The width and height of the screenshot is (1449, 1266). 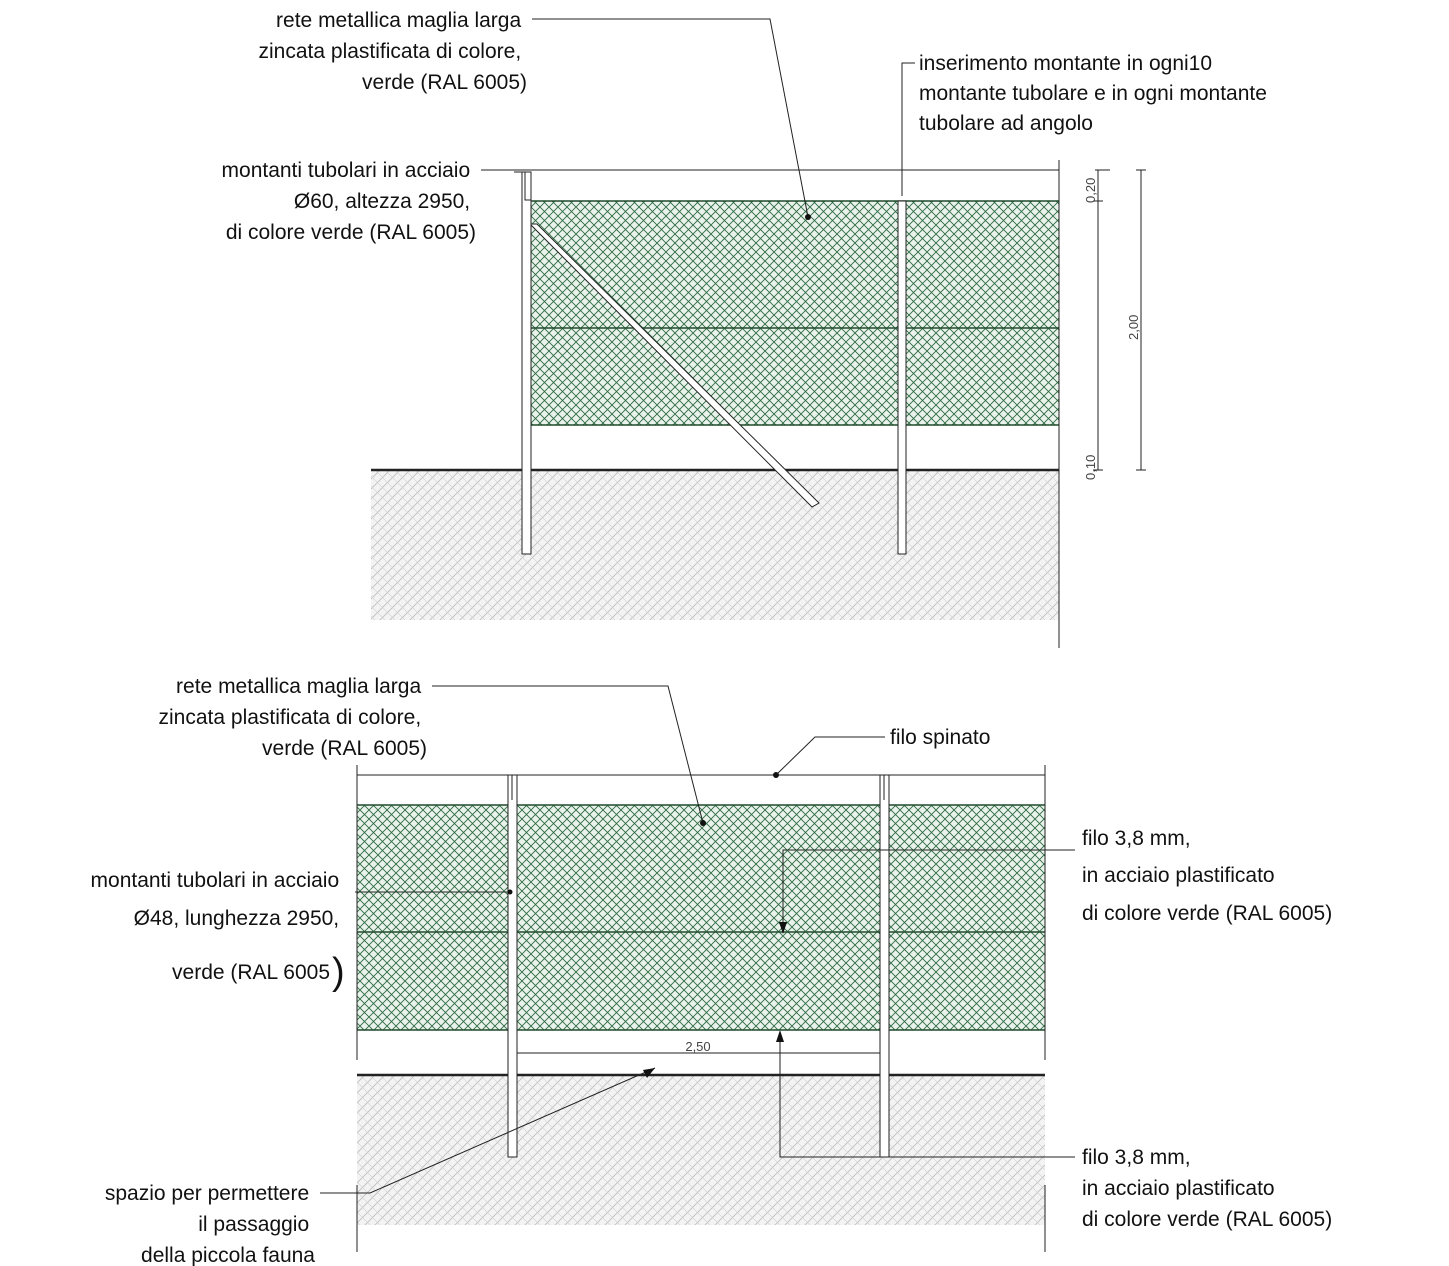 What do you see at coordinates (338, 972) in the screenshot?
I see `bottom-label-posts-paren: )` at bounding box center [338, 972].